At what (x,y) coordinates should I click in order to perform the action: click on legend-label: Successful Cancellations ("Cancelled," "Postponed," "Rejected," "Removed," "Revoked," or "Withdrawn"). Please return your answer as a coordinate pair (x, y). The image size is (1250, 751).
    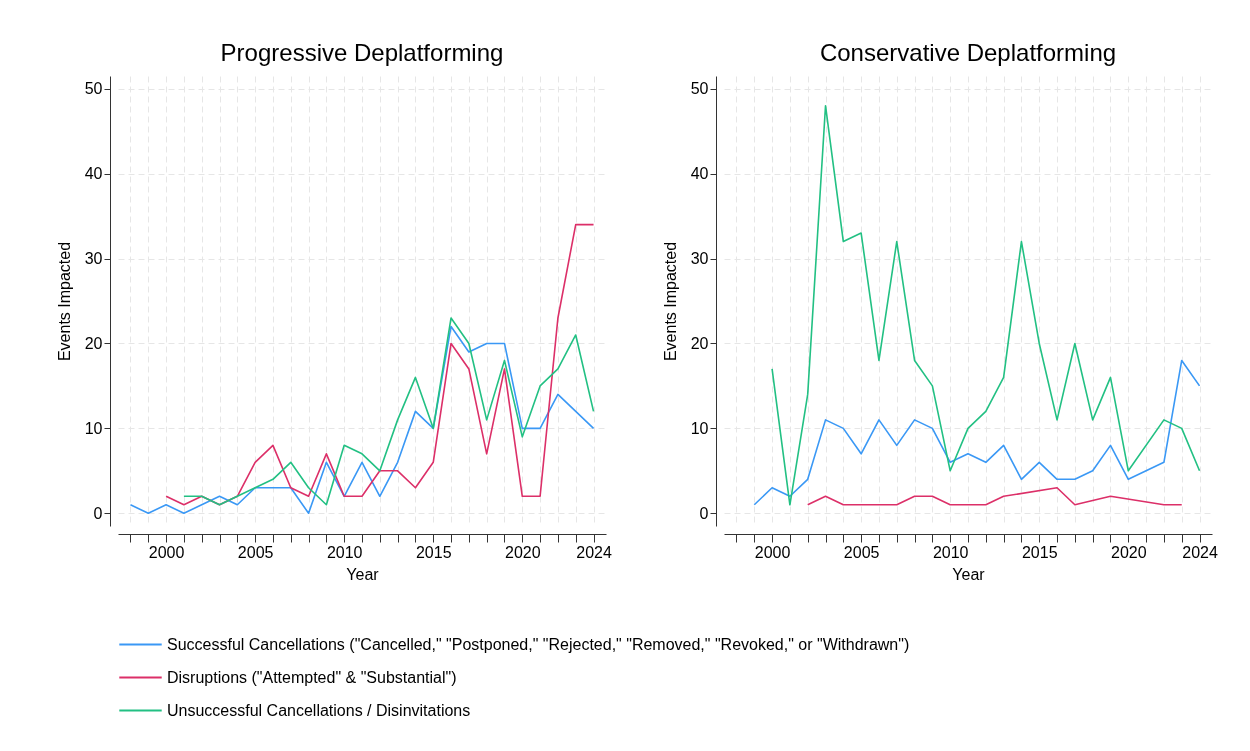
    Looking at the image, I should click on (538, 644).